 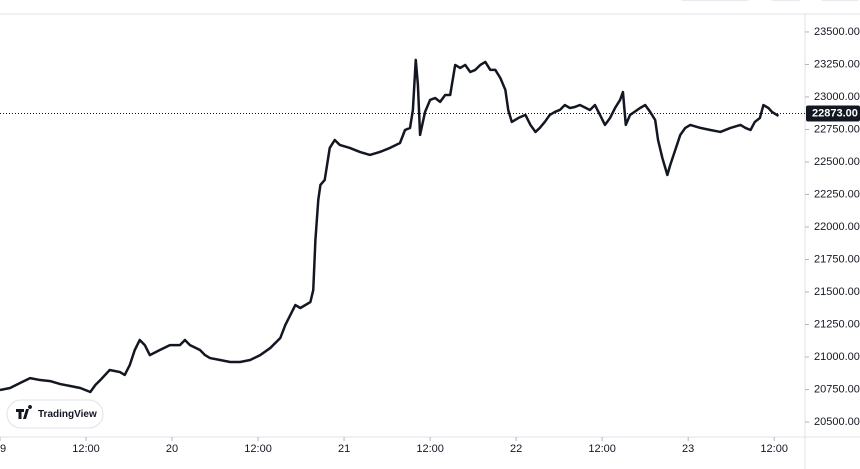 What do you see at coordinates (3, 449) in the screenshot?
I see `x-tick-label: 19` at bounding box center [3, 449].